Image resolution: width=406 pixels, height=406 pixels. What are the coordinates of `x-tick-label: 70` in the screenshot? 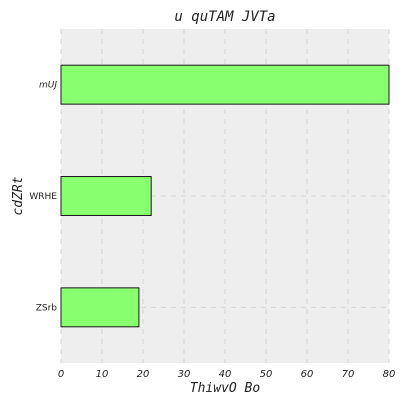 It's located at (348, 374).